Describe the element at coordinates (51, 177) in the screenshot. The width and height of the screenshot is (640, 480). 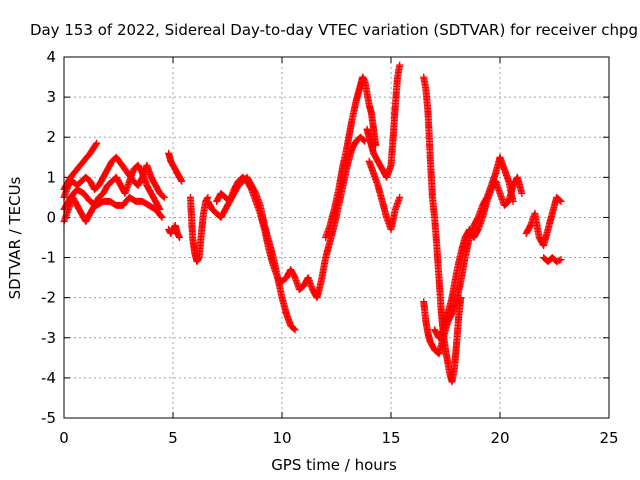
I see `y-tick-label: 1` at that location.